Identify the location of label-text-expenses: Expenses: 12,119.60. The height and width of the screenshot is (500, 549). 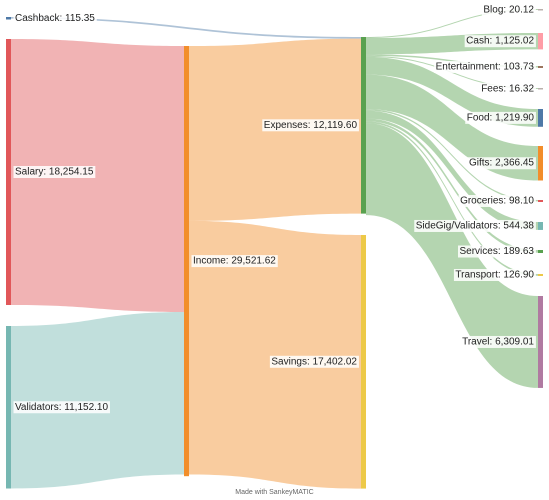
(311, 125).